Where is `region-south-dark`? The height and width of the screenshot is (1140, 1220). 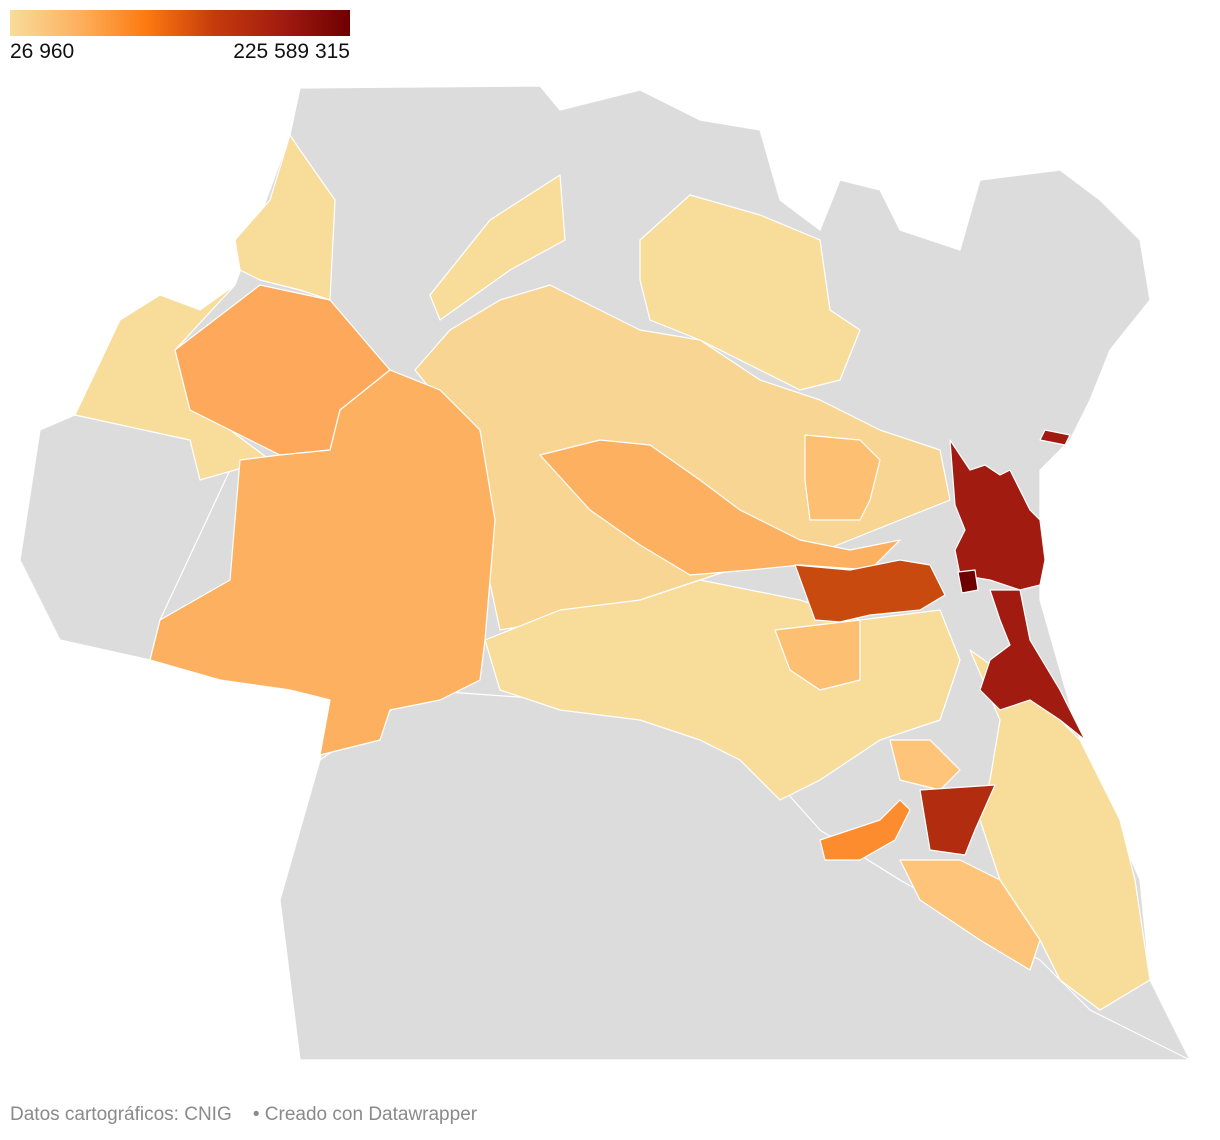
region-south-dark is located at coordinates (957, 820).